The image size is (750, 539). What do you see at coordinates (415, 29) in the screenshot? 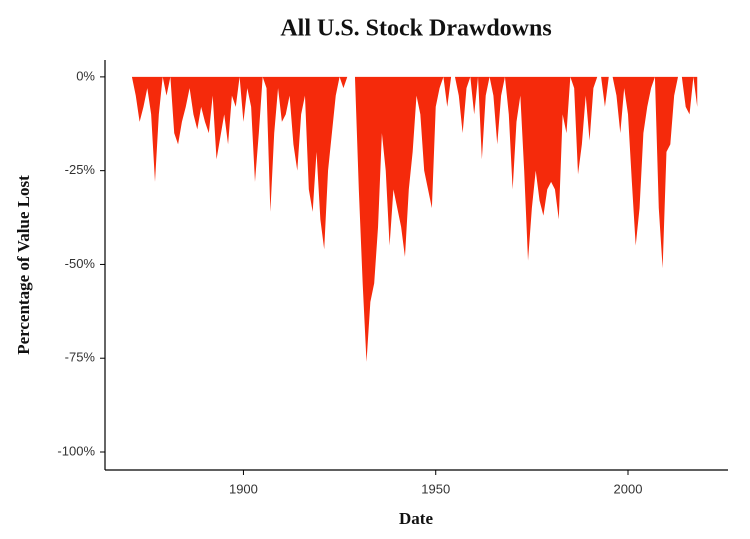
I see `chart-title: All U.S. Stock Drawdowns` at bounding box center [415, 29].